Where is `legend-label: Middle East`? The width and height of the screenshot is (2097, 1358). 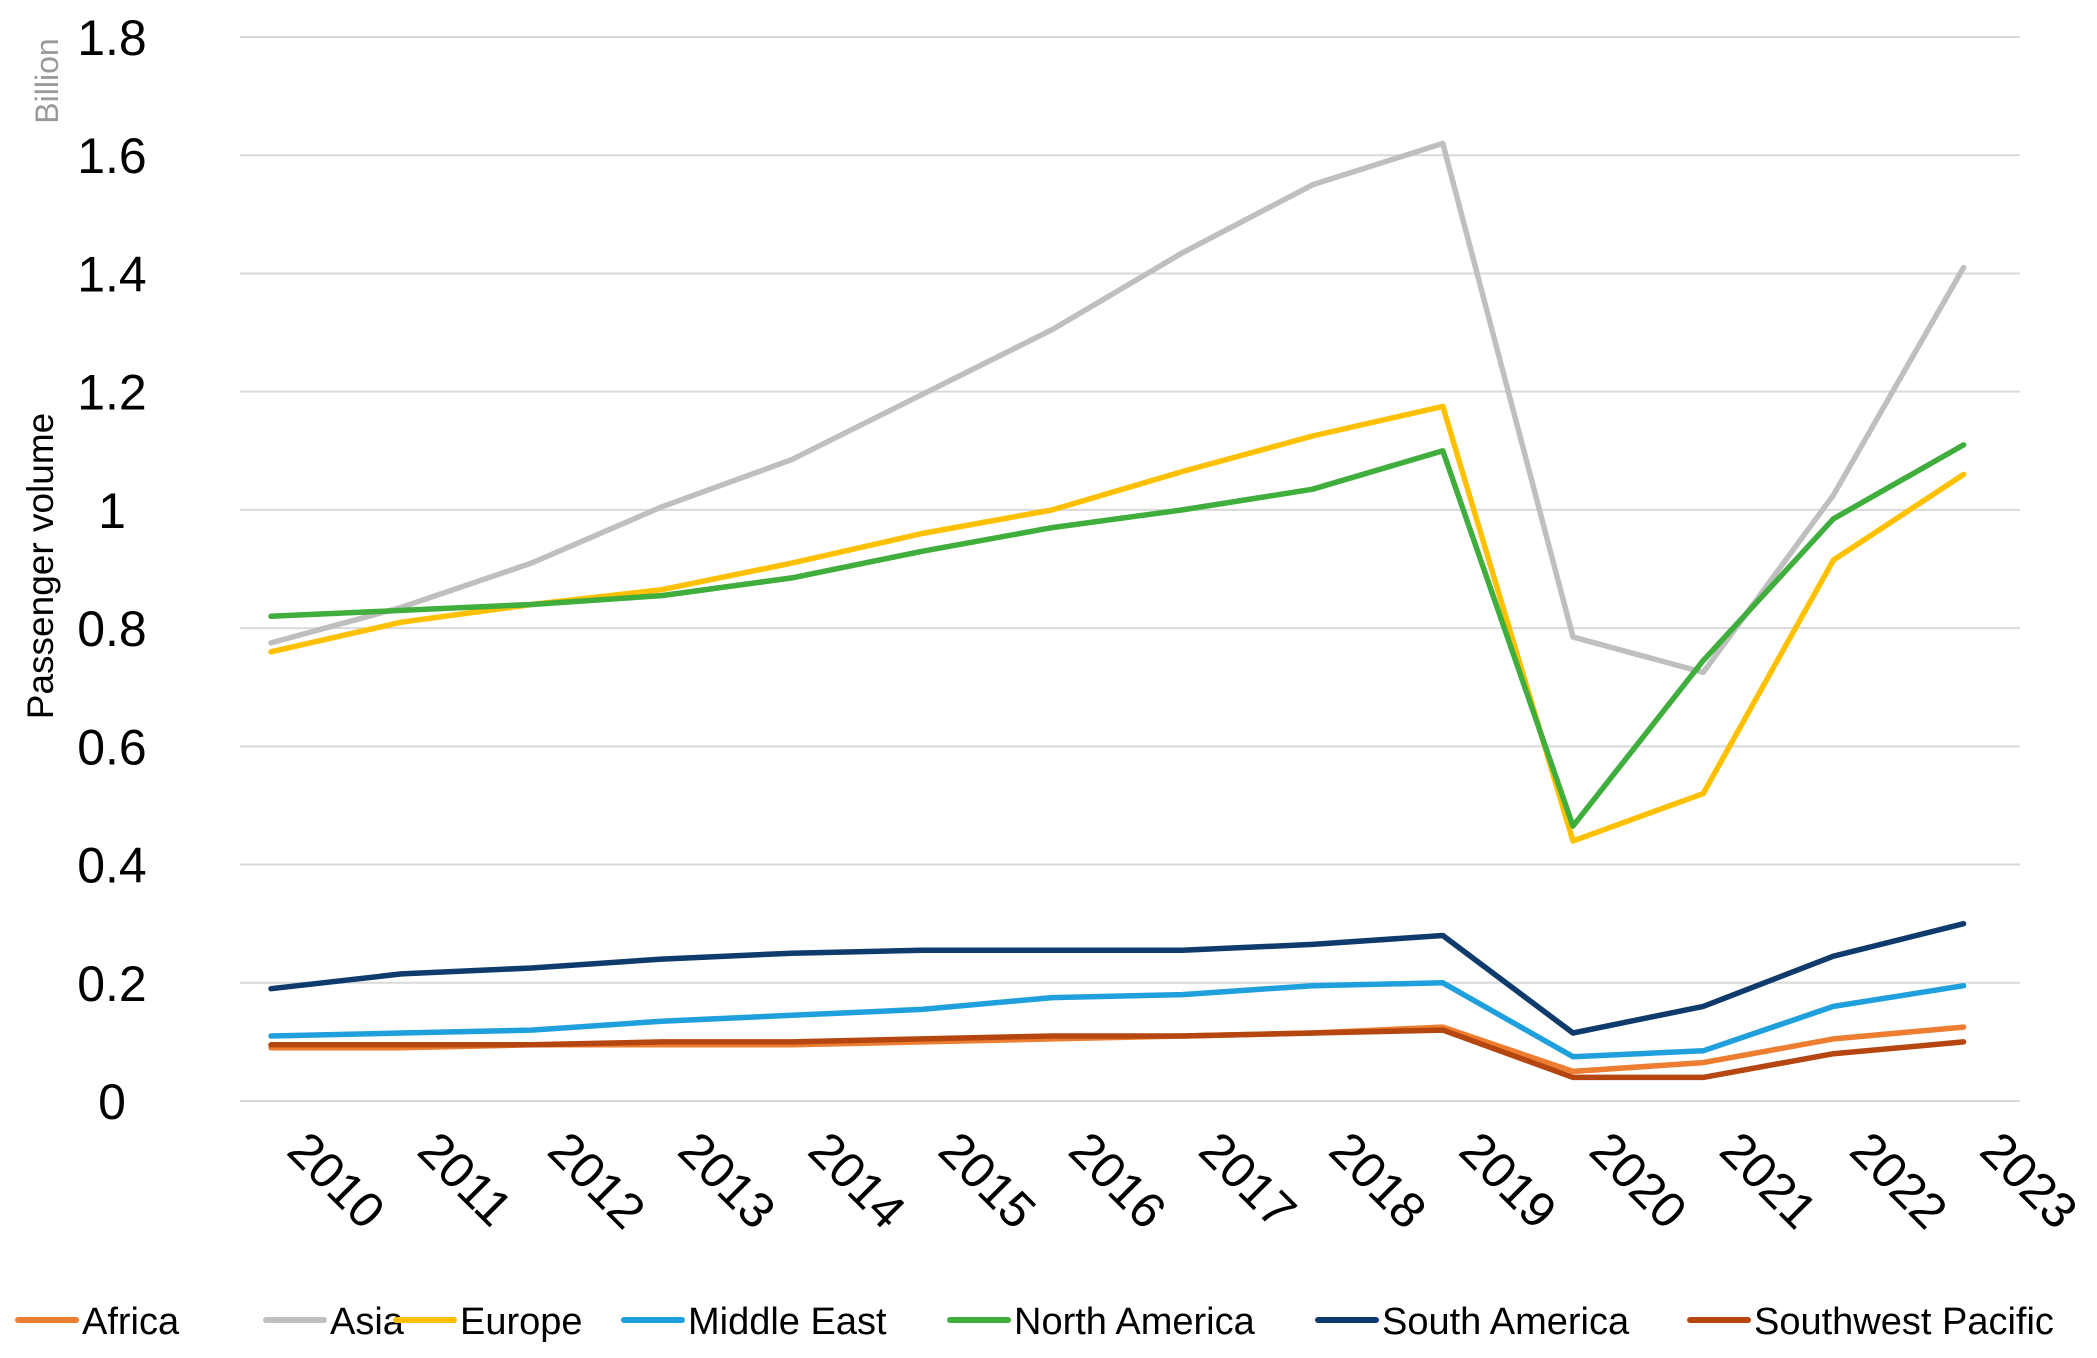
legend-label: Middle East is located at coordinates (787, 1322).